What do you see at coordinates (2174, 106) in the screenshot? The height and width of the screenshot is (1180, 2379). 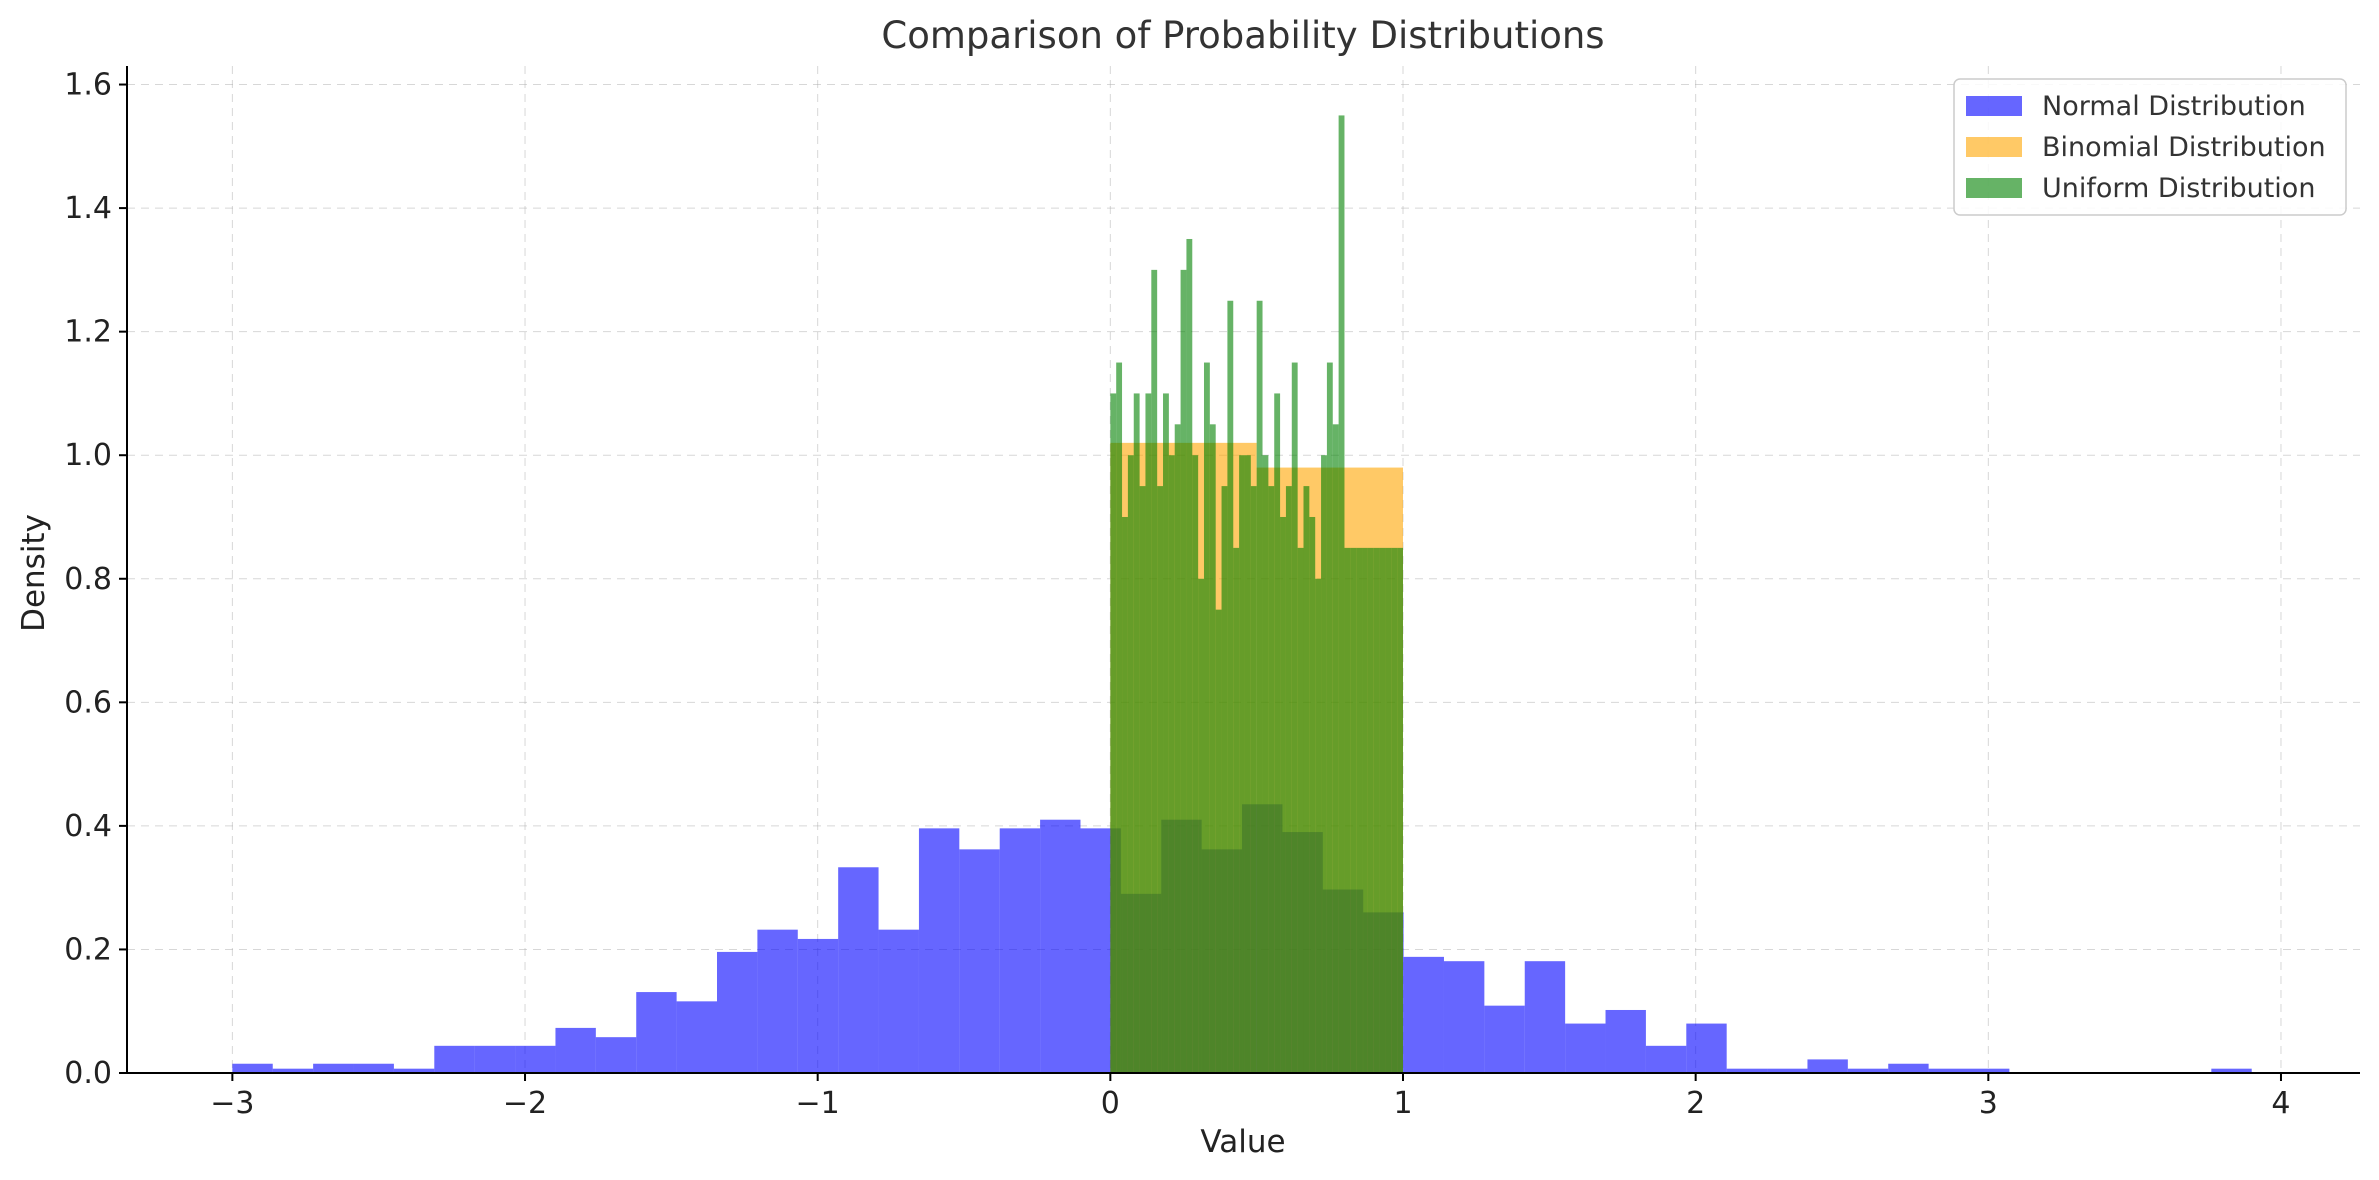 I see `legend-label: Normal Distribution` at bounding box center [2174, 106].